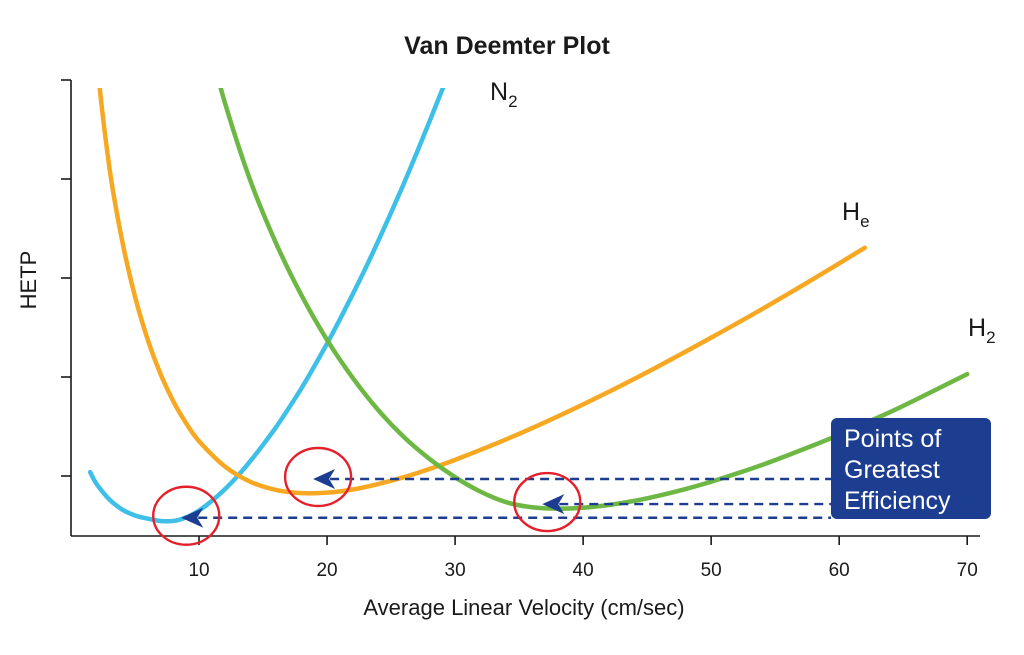 This screenshot has width=1024, height=655. I want to click on x-tick-label: 40, so click(583, 570).